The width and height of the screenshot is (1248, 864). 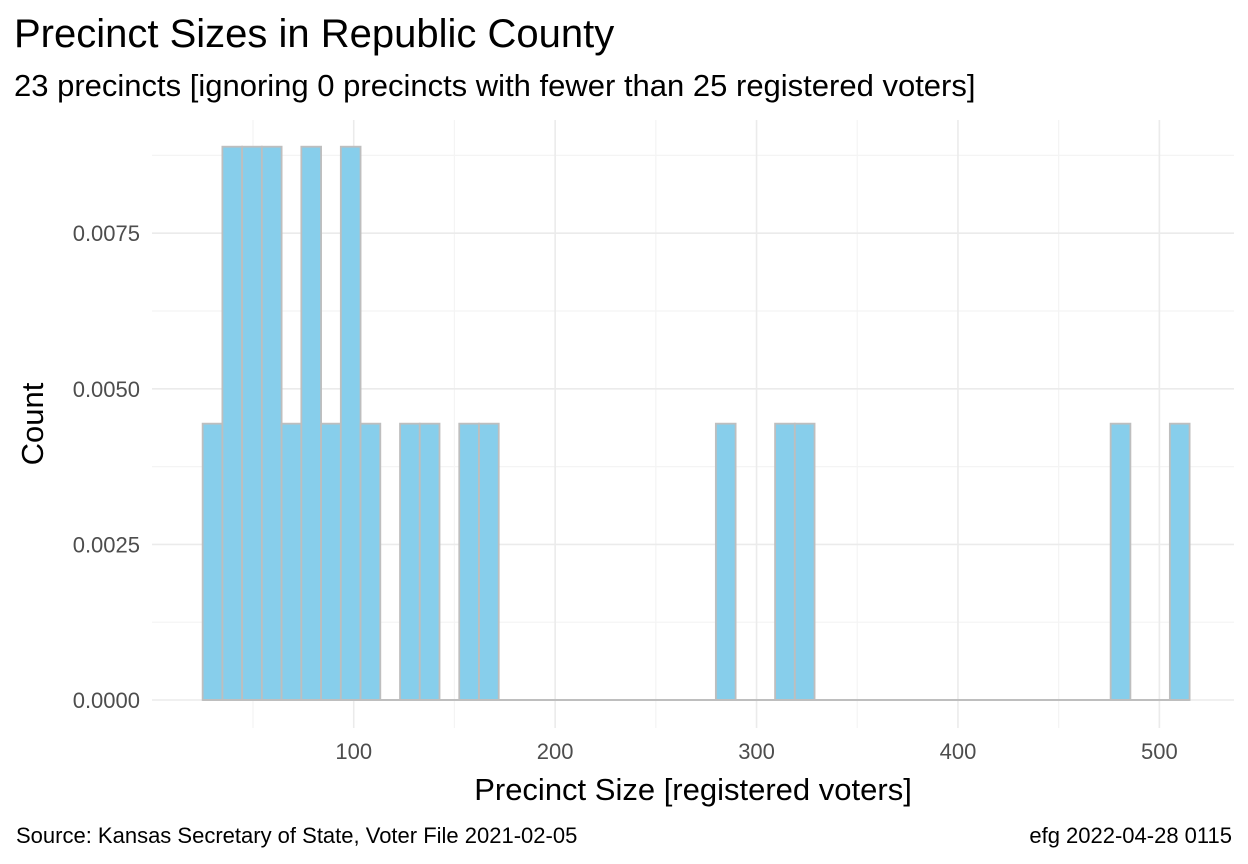 I want to click on x-tick-labels: 100 200 300 400 500, so click(x=756, y=751).